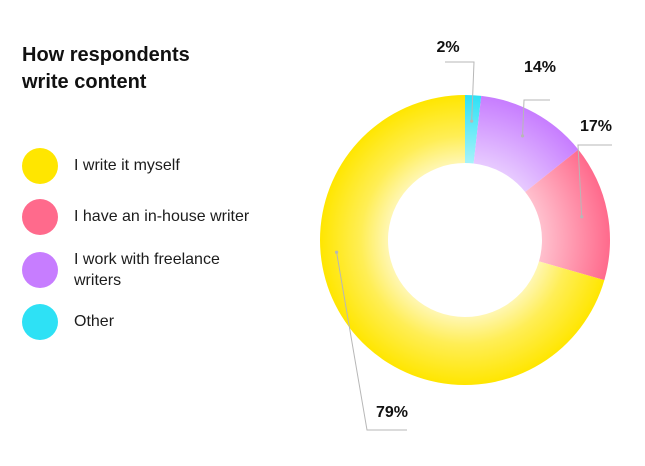 The image size is (645, 466). I want to click on slice-other, so click(473, 129).